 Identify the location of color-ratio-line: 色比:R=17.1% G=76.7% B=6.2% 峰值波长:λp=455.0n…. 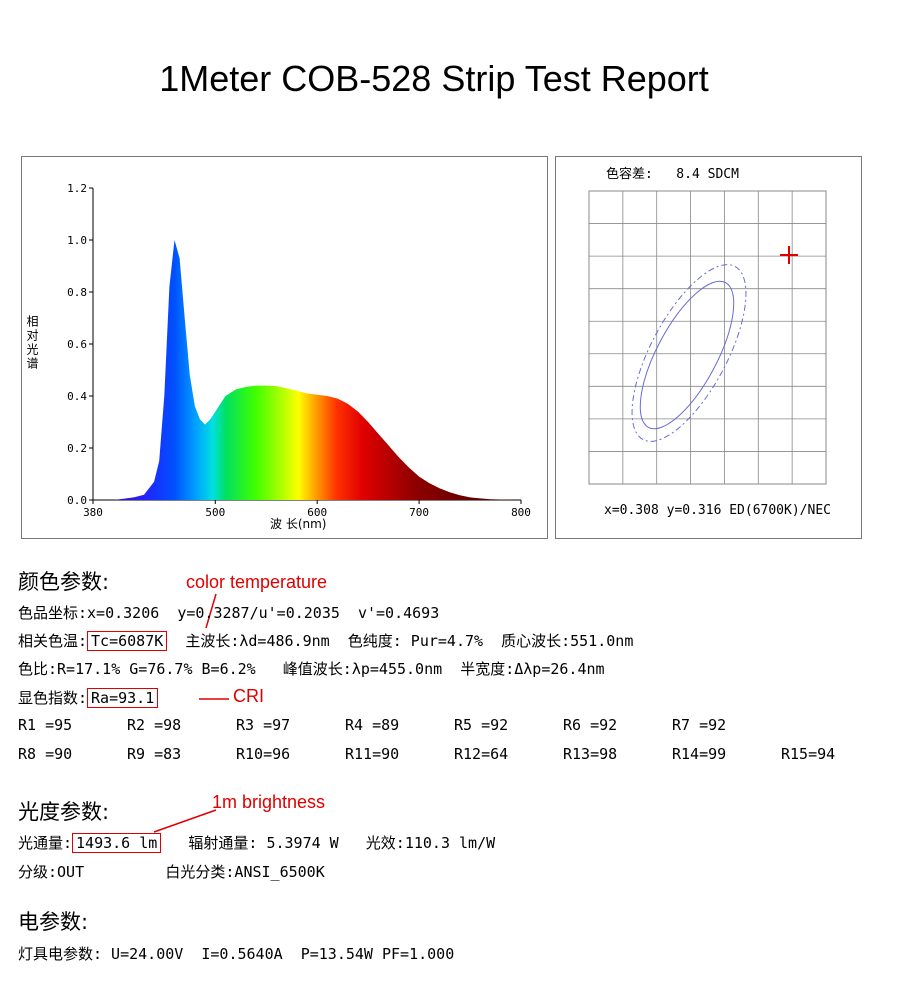
(311, 669).